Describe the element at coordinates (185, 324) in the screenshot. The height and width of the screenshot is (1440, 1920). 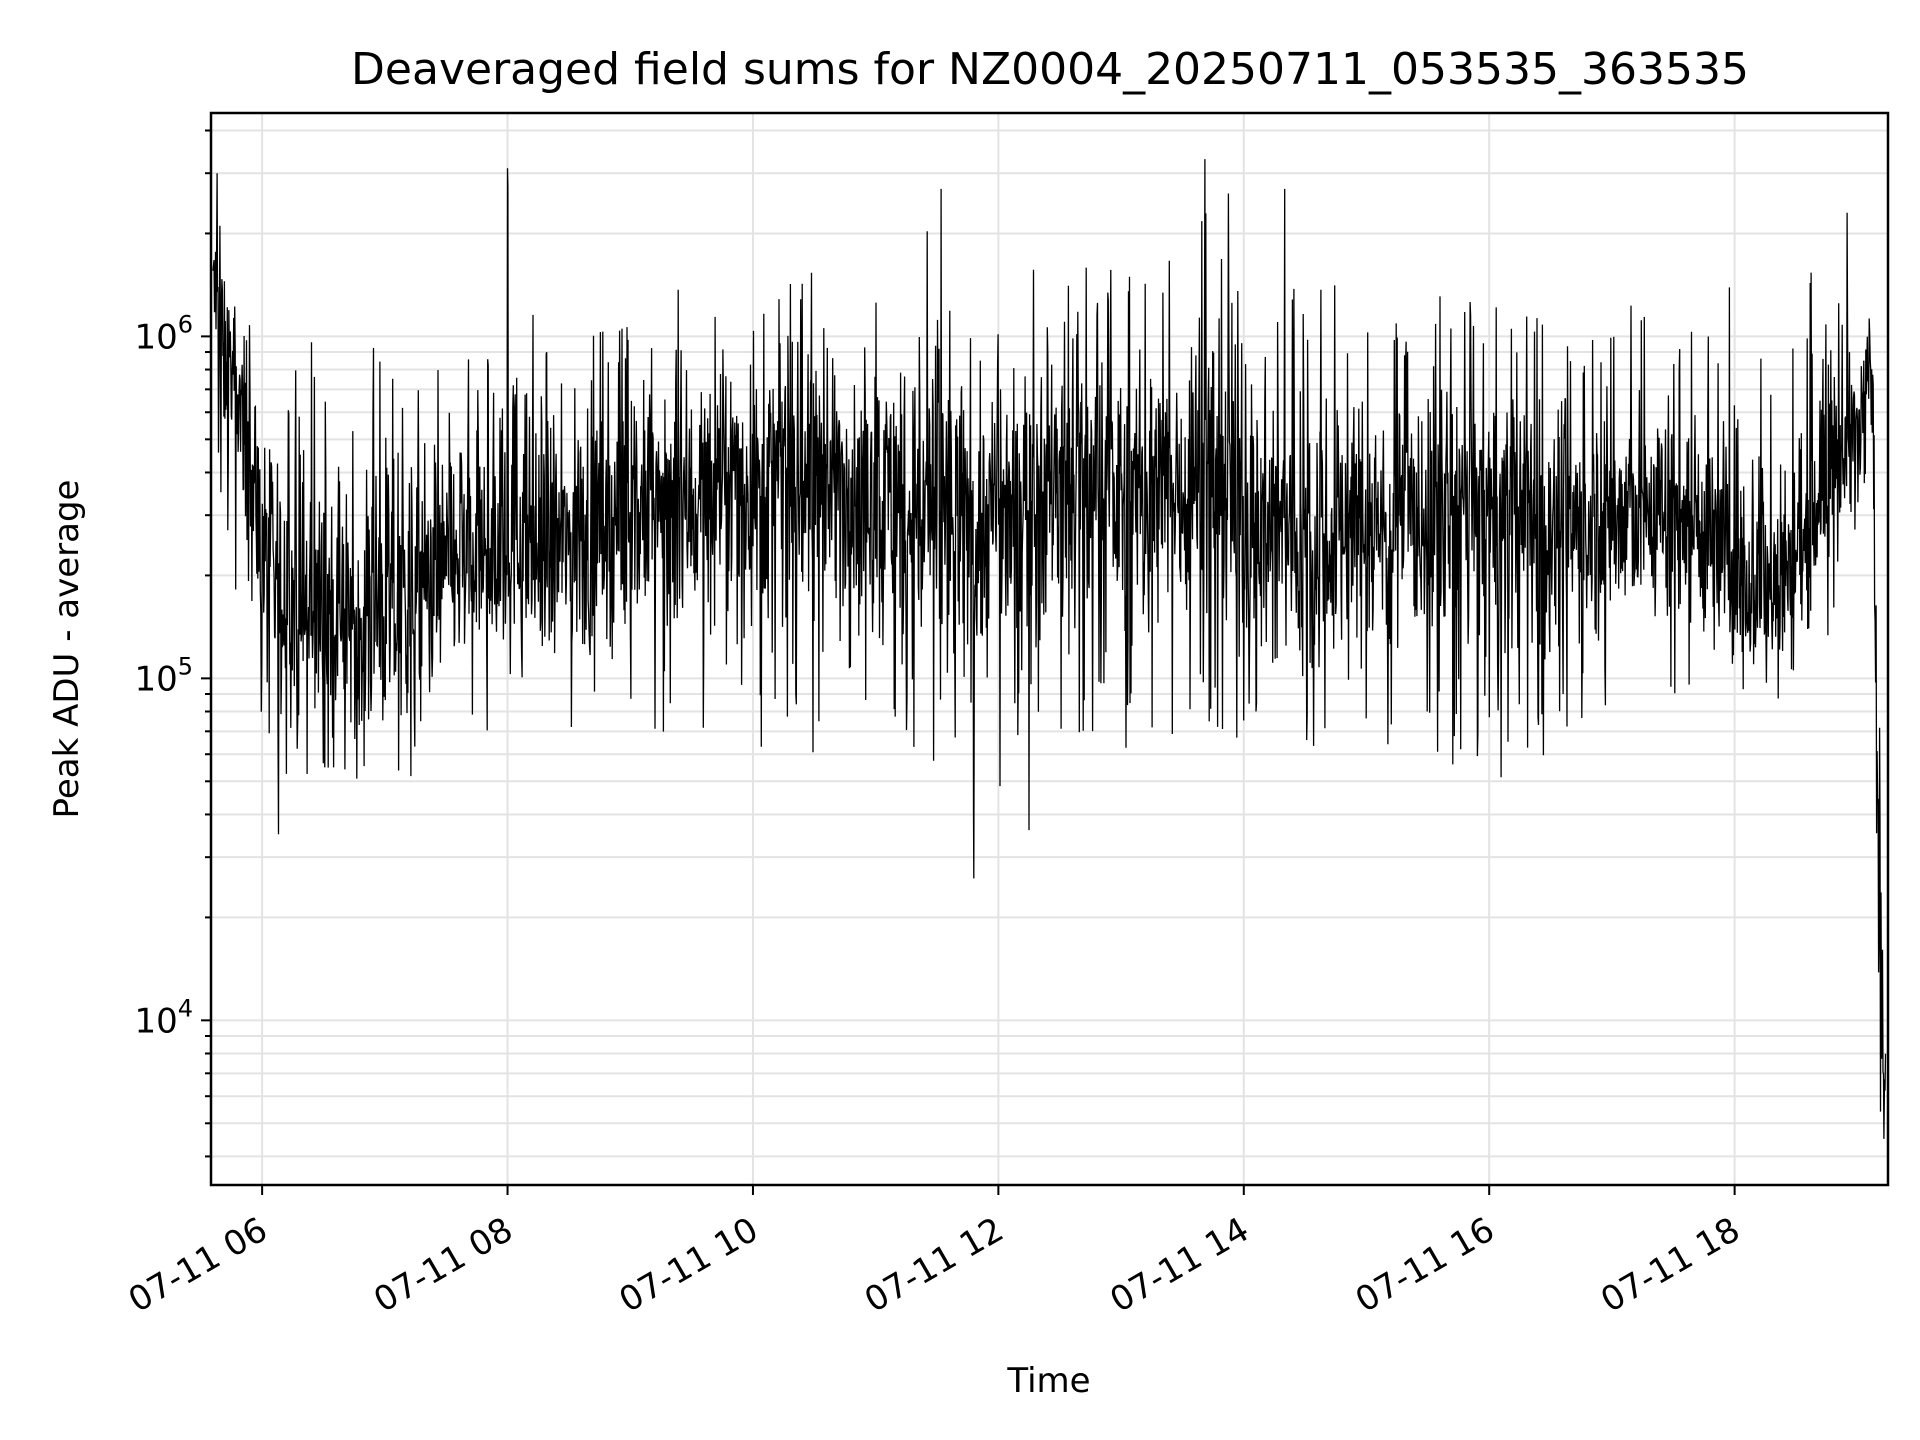
I see `y-tick-exponent: 6` at that location.